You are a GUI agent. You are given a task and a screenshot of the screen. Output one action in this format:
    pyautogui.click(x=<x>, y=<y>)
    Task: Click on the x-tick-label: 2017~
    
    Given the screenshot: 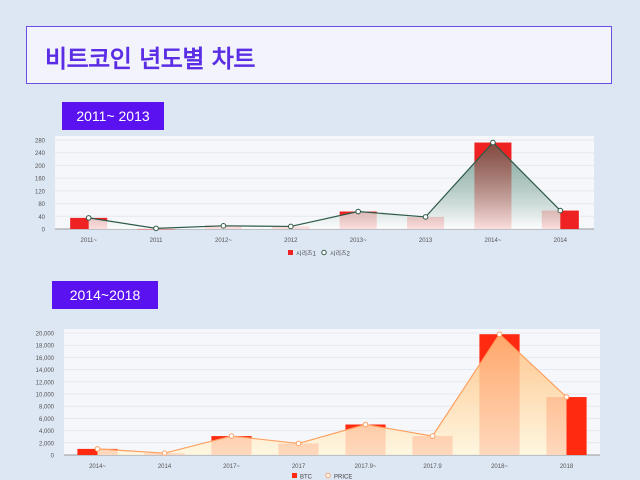 What is the action you would take?
    pyautogui.click(x=231, y=467)
    